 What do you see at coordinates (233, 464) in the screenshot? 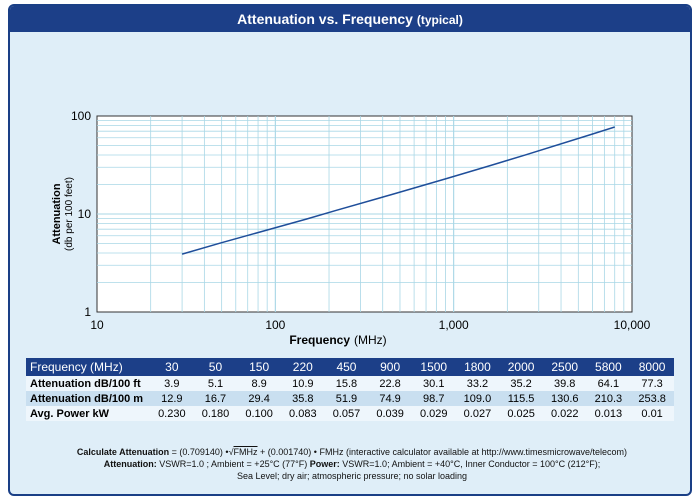
I see `attenuation-conditions: VSWR=1.0 ; Ambient = +25°C (77°F)` at bounding box center [233, 464].